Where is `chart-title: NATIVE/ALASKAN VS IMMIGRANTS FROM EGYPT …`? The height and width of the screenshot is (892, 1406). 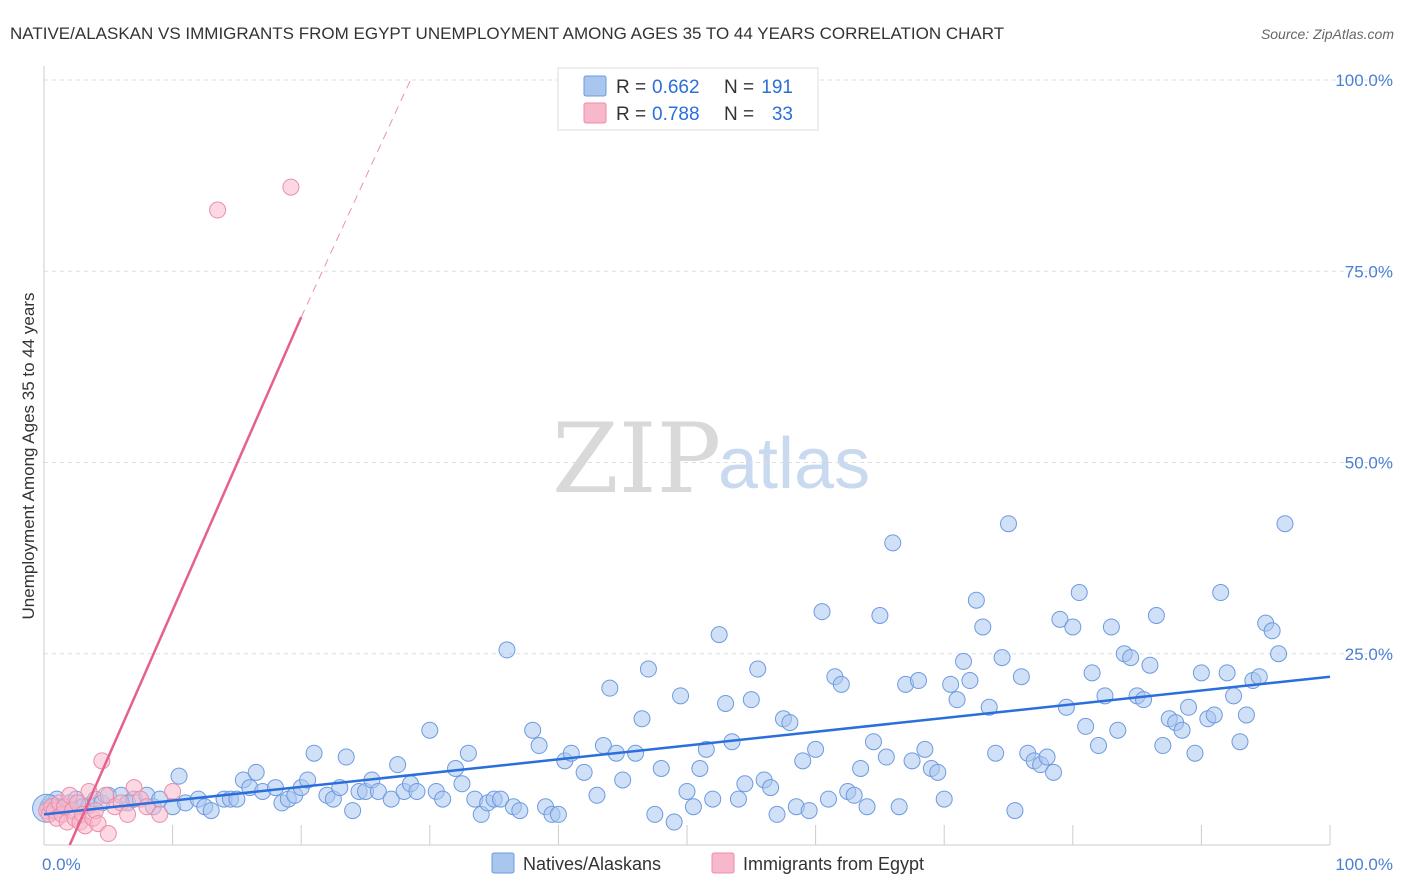 chart-title: NATIVE/ALASKAN VS IMMIGRANTS FROM EGYPT … is located at coordinates (507, 33).